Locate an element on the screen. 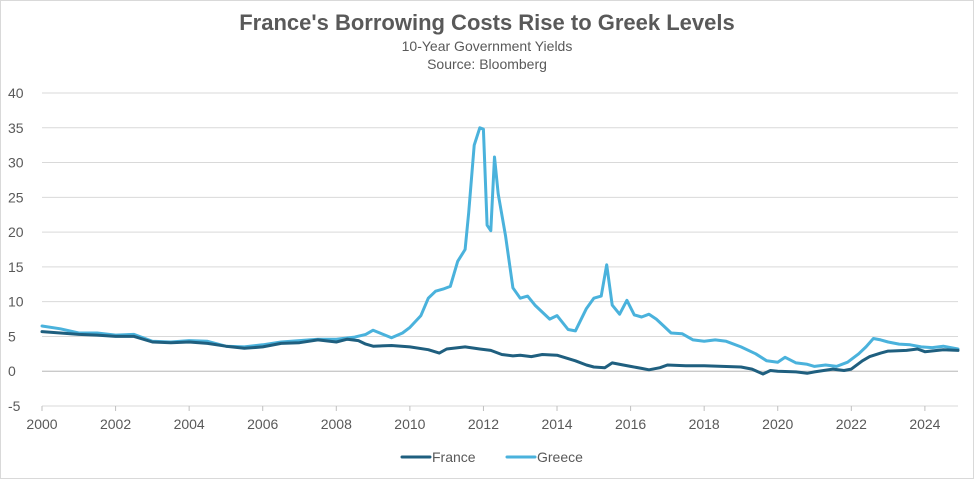  y-tick-label: 30 is located at coordinates (16, 163).